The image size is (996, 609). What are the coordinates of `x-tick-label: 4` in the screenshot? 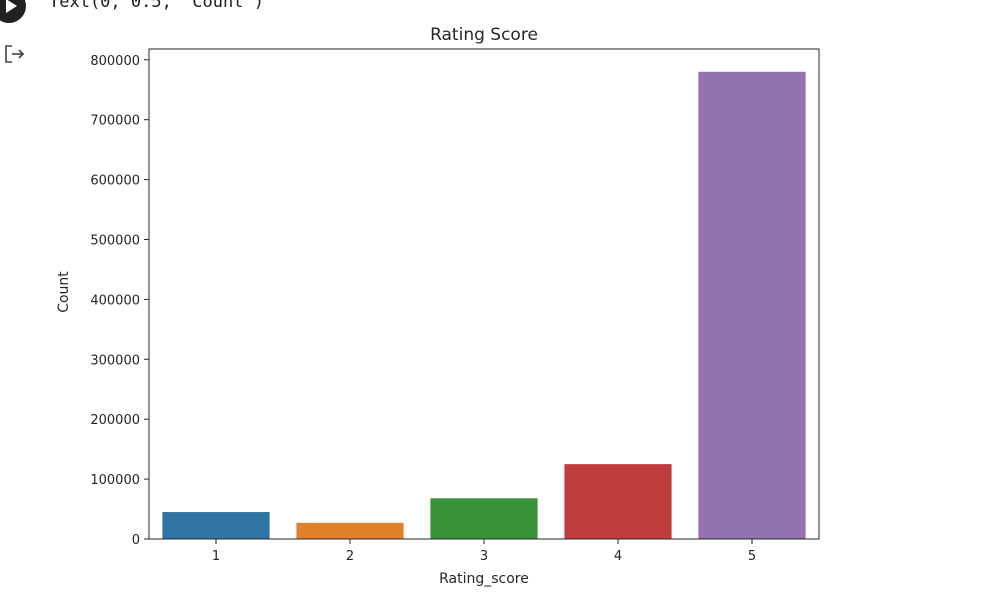 It's located at (618, 556).